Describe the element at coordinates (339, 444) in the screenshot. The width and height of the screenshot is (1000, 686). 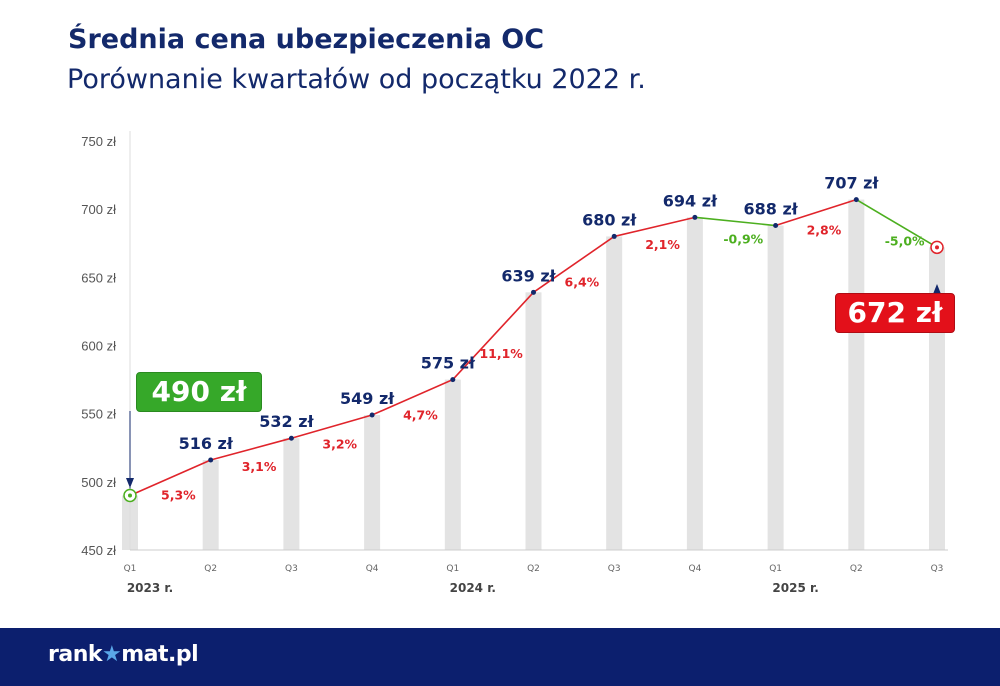
I see `change-label: 3,2%` at that location.